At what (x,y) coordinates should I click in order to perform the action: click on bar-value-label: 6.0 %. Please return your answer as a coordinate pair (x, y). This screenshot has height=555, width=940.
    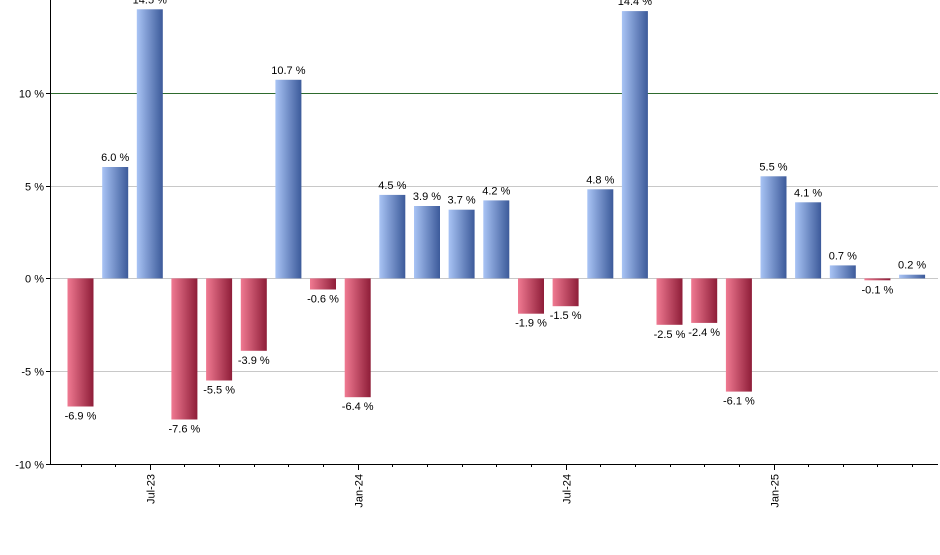
    Looking at the image, I should click on (115, 158).